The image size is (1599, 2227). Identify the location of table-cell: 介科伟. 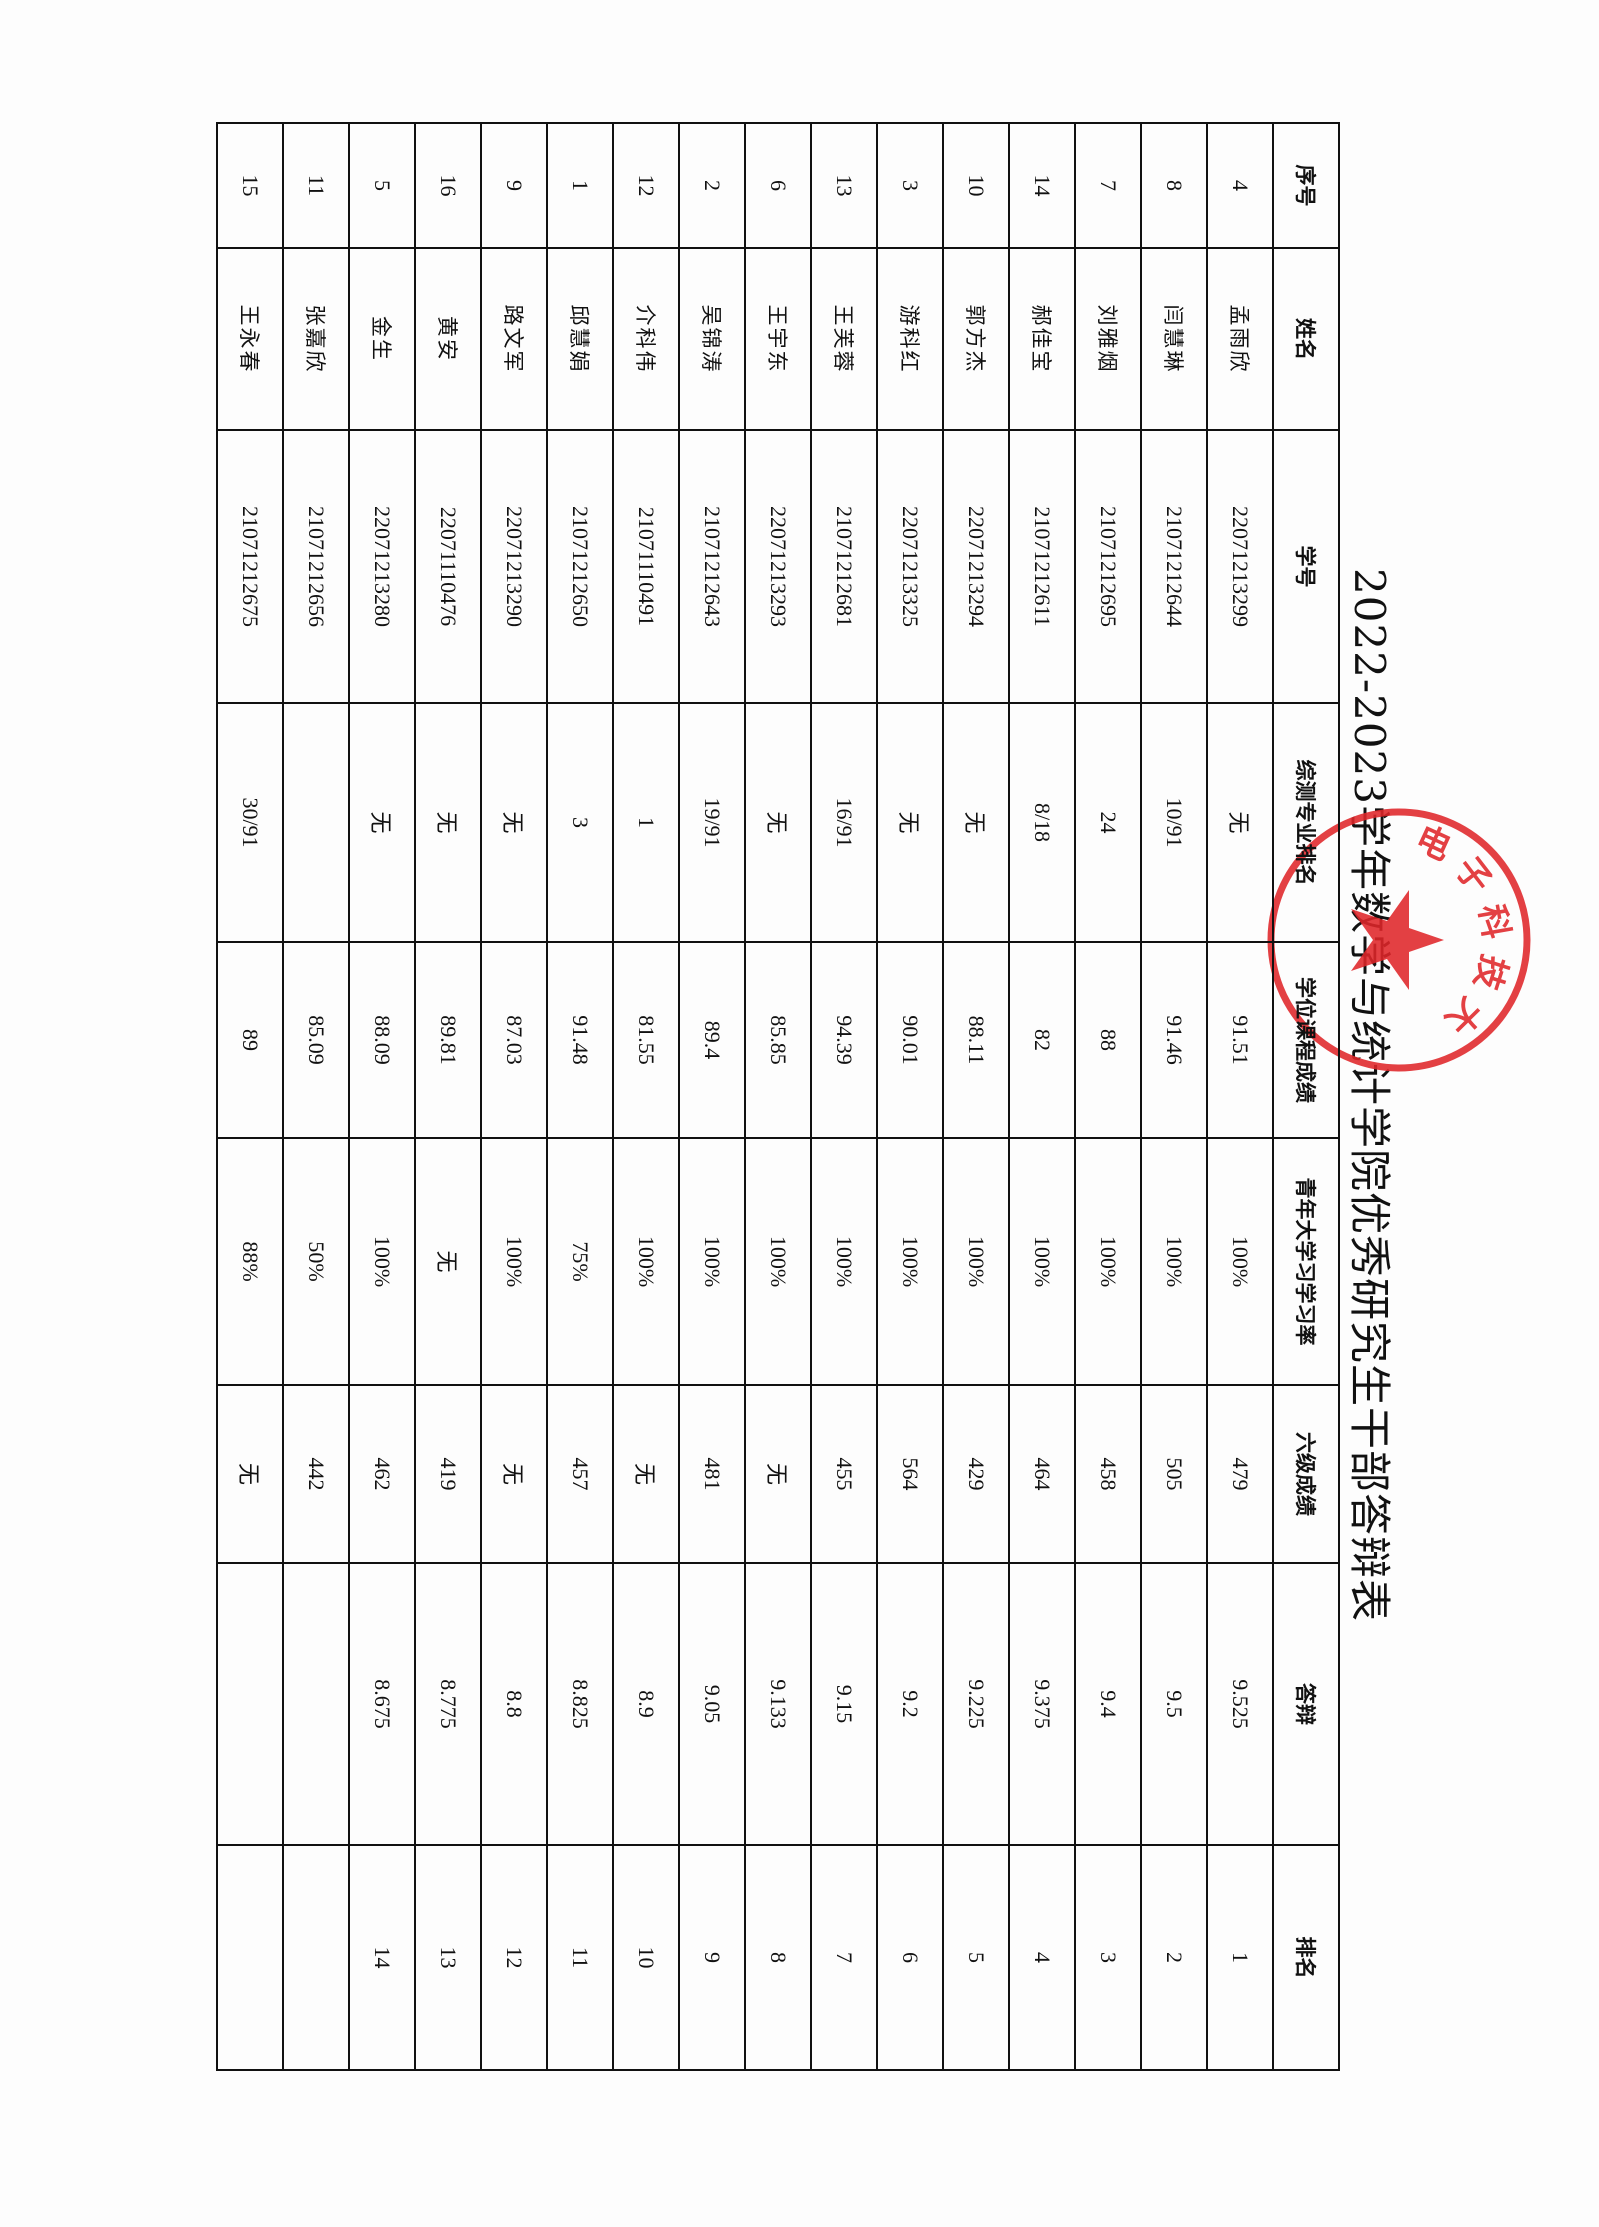
(646, 339).